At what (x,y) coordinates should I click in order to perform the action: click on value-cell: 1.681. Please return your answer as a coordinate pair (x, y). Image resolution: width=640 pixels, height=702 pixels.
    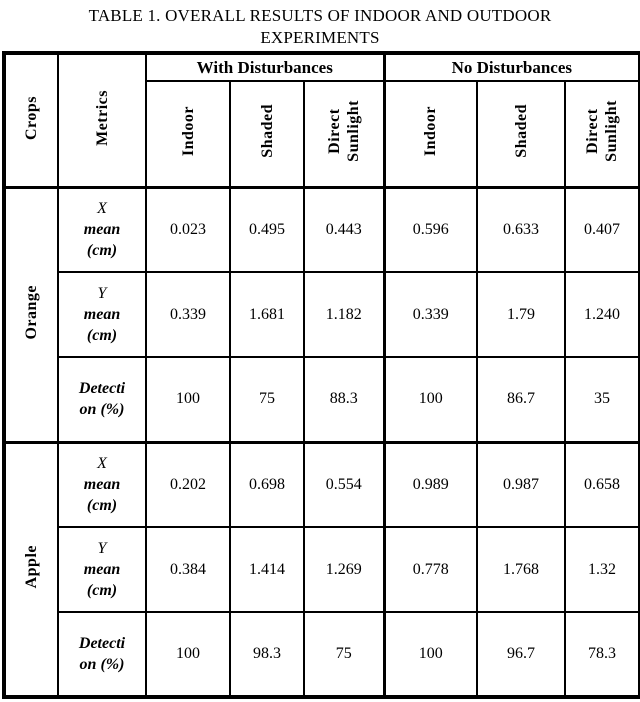
    Looking at the image, I should click on (267, 314).